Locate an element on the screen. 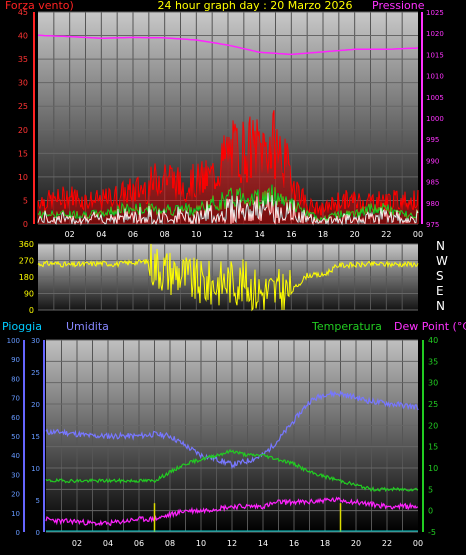  temp-tick-label: 30 is located at coordinates (433, 383).